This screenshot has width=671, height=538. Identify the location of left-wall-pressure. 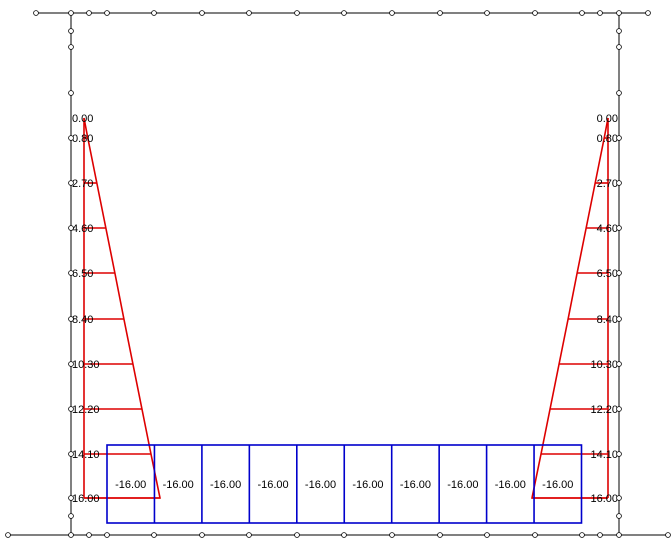
(122, 308).